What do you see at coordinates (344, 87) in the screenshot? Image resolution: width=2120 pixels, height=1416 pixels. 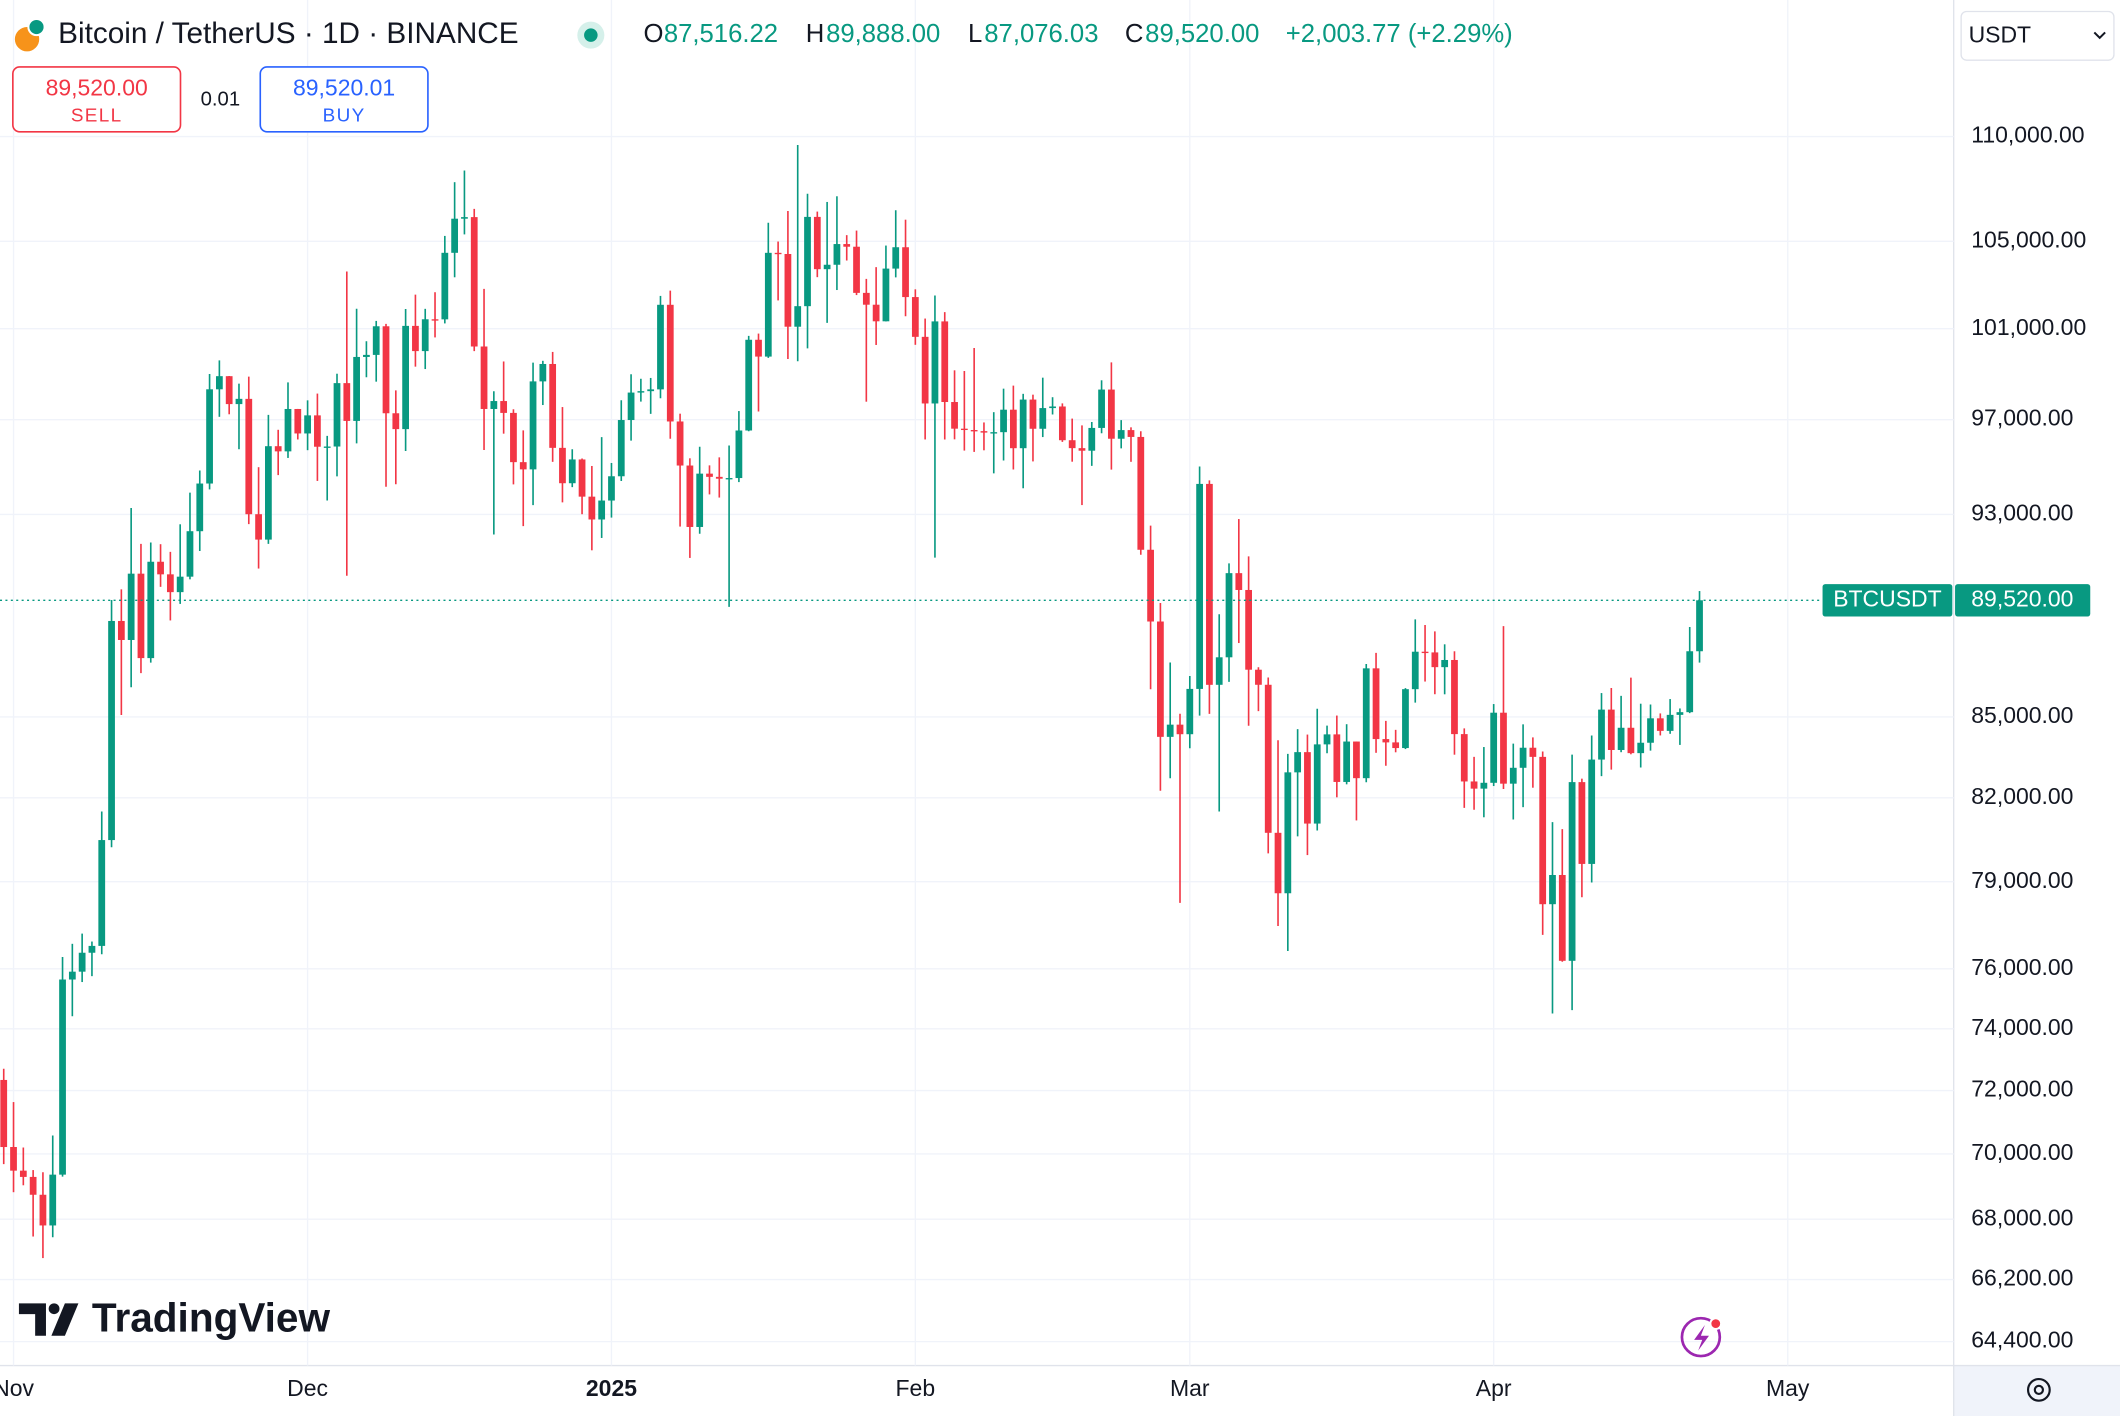 I see `buy-price: 89,520.01` at bounding box center [344, 87].